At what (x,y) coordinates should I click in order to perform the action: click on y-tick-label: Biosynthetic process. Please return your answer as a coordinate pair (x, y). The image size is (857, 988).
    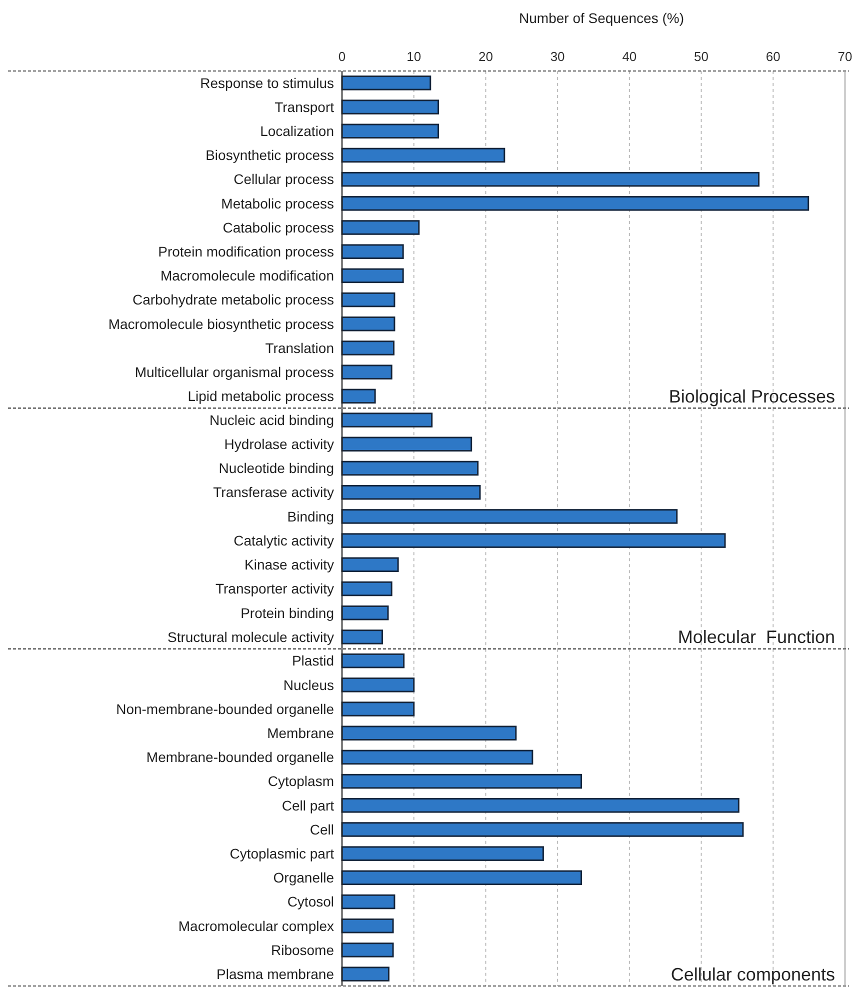
    Looking at the image, I should click on (270, 155).